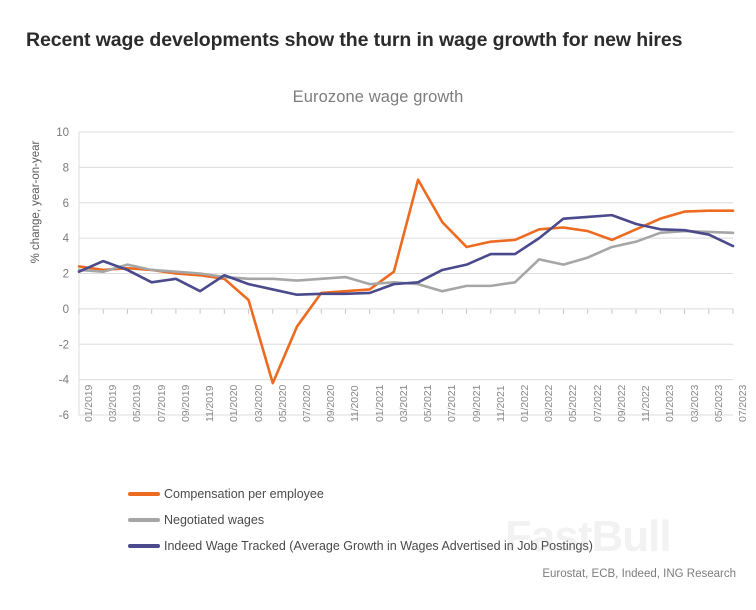 This screenshot has height=610, width=756. What do you see at coordinates (282, 403) in the screenshot?
I see `x-tick-label: 05/2020` at bounding box center [282, 403].